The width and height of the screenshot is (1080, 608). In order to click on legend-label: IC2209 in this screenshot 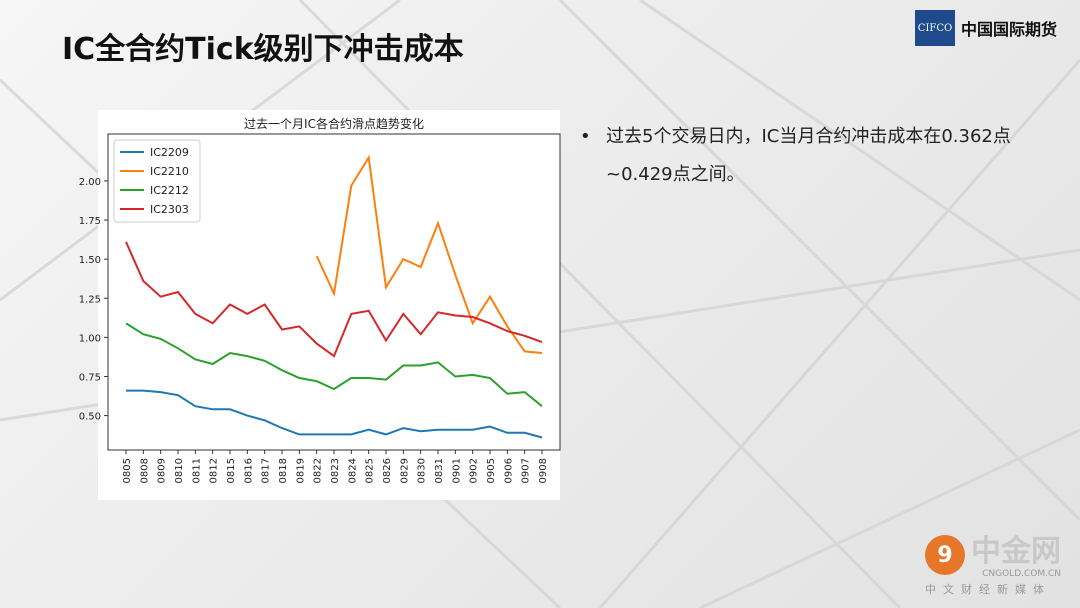, I will do `click(169, 152)`.